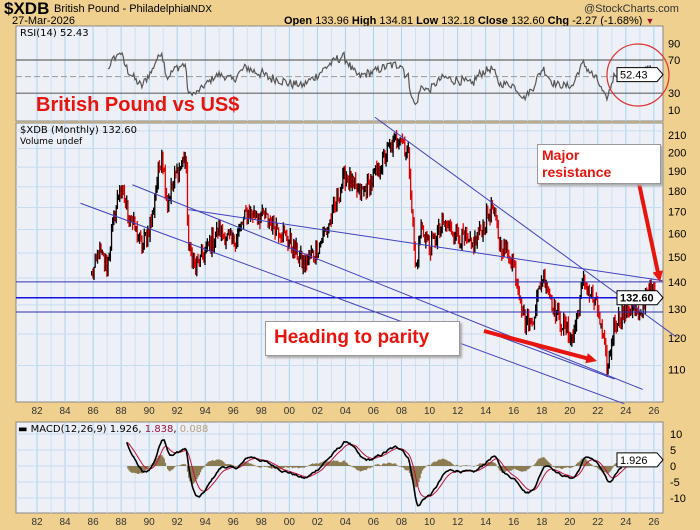 The image size is (700, 530). Describe the element at coordinates (382, 78) in the screenshot. I see `rsi-line` at that location.